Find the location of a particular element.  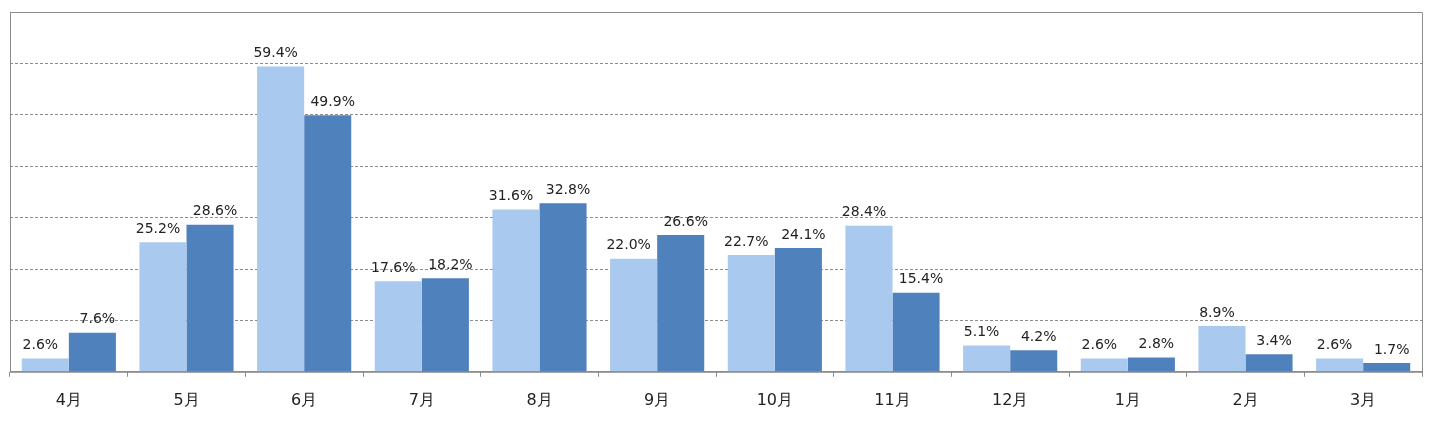

data-label: 22.7% is located at coordinates (746, 240).